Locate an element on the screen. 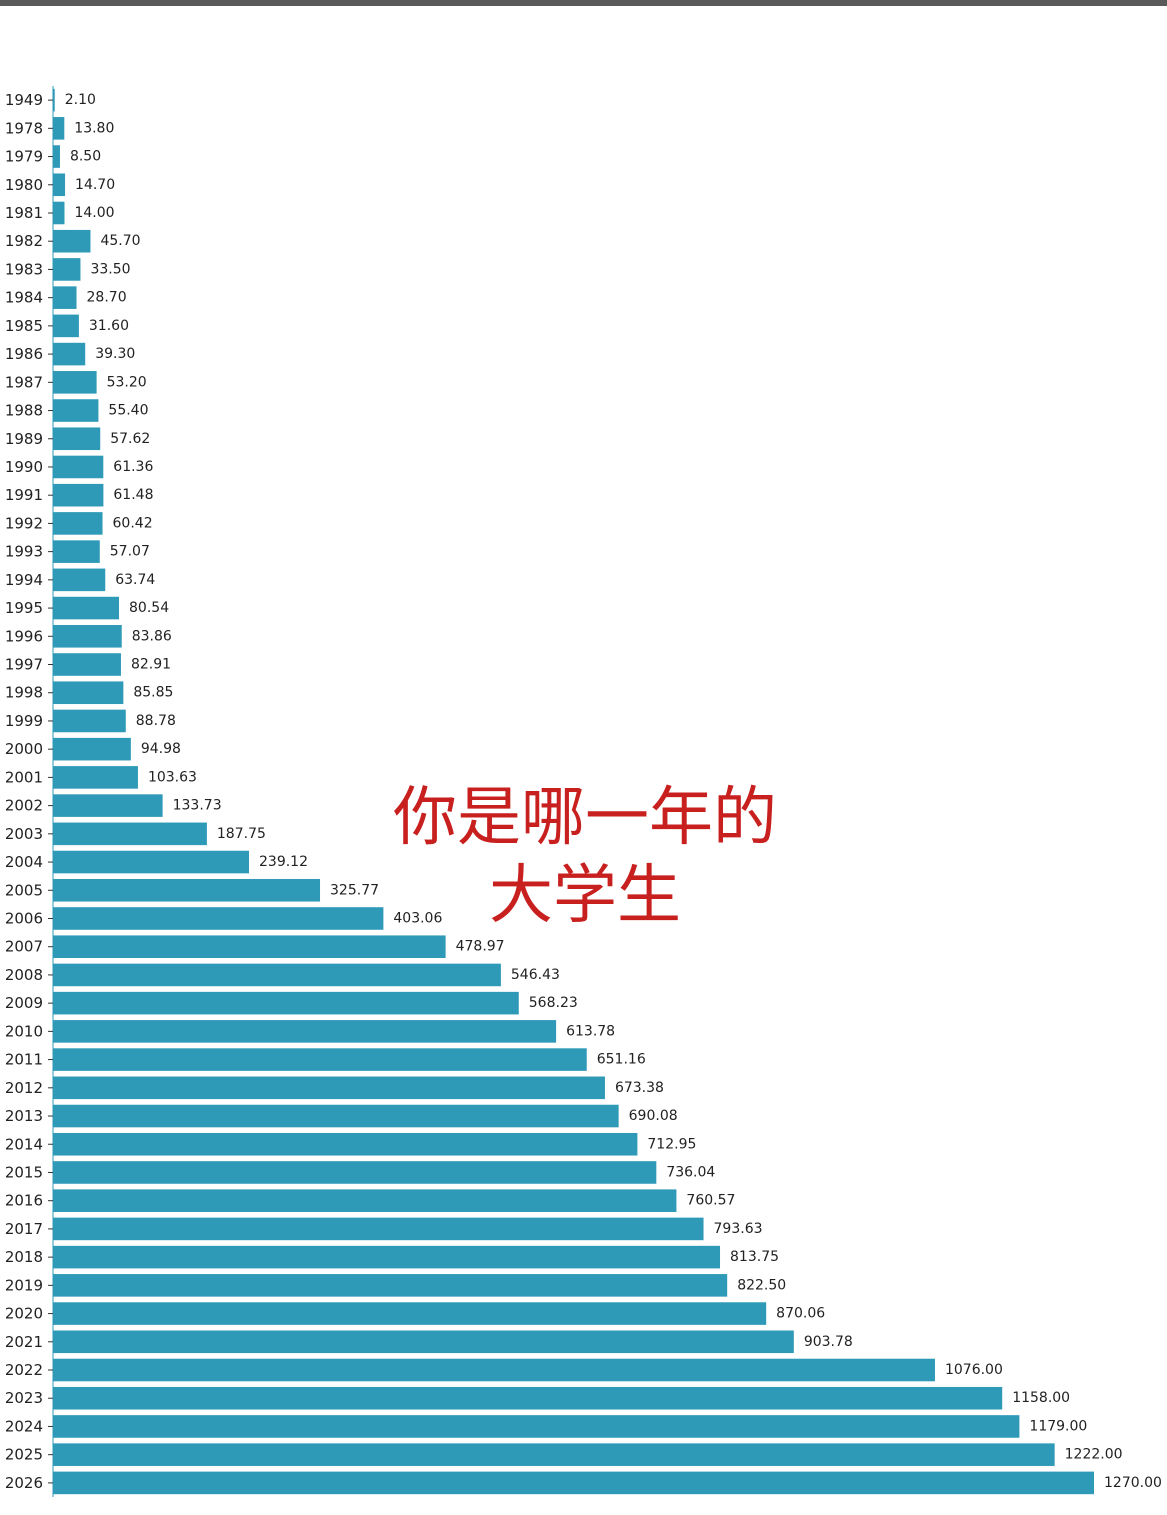  data-label: 239.12 is located at coordinates (283, 862).